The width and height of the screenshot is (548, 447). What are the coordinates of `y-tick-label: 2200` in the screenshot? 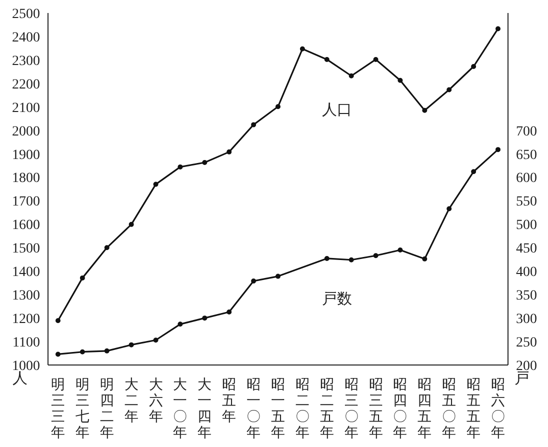 It's located at (26, 84).